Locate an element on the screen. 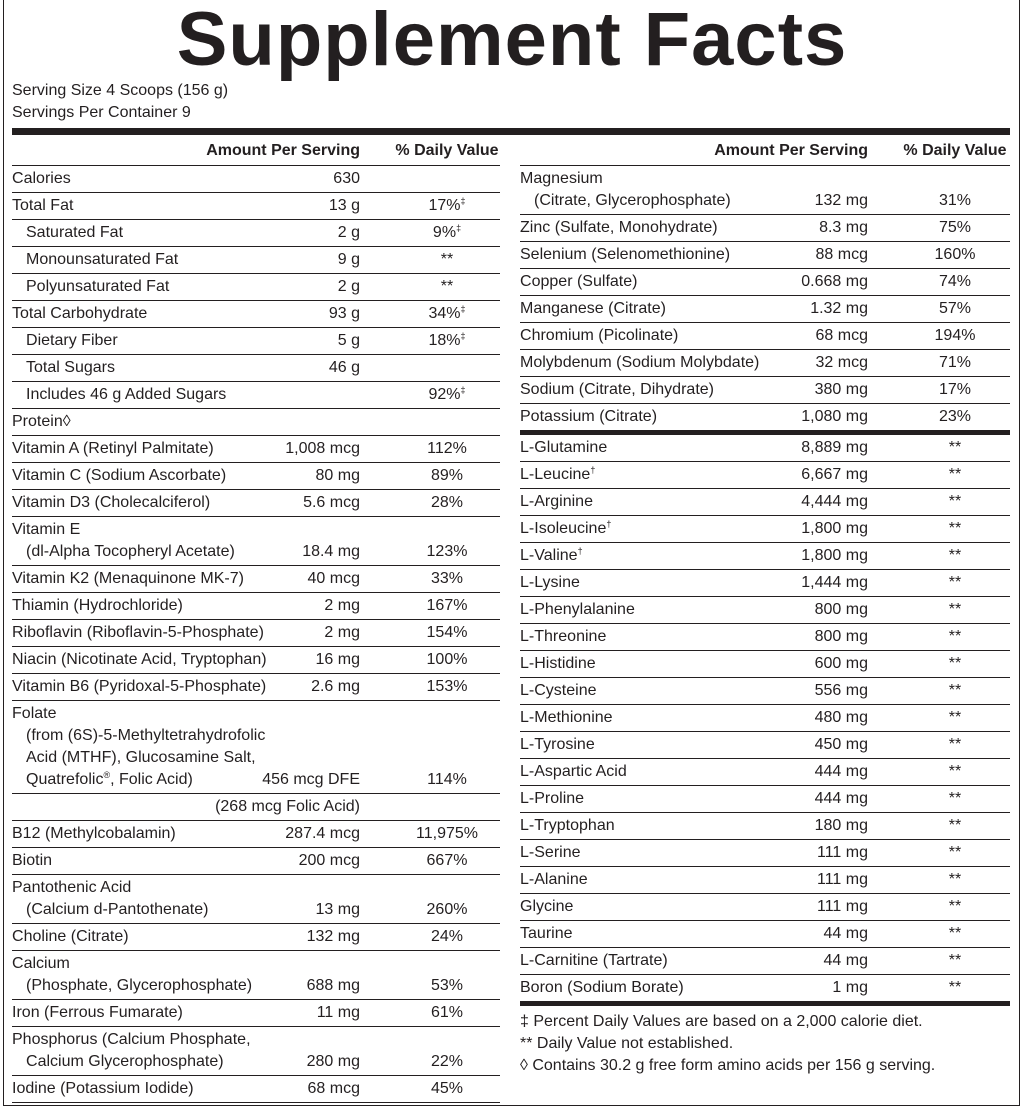 Image resolution: width=1024 pixels, height=1108 pixels. nutrient-name: (dl-Alpha Tocopheryl Acetate) is located at coordinates (130, 551).